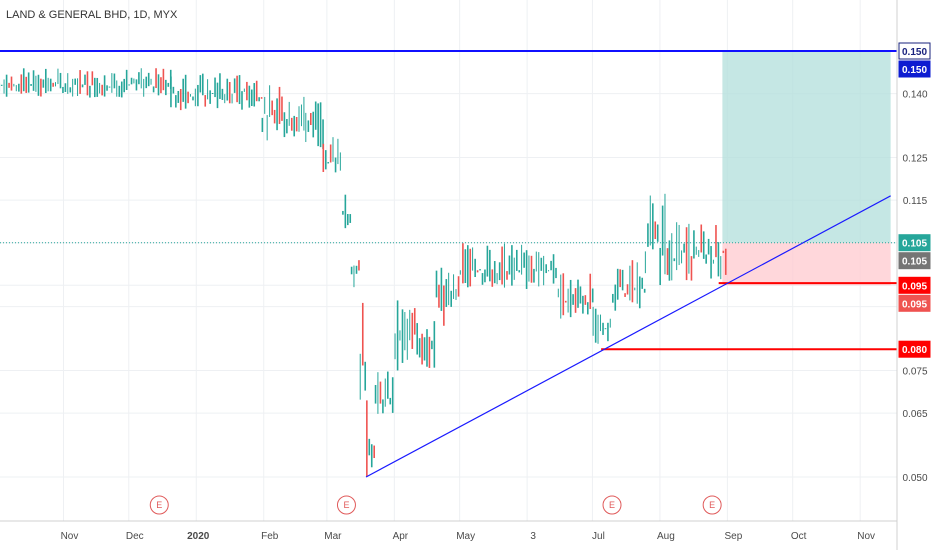 Image resolution: width=932 pixels, height=550 pixels. What do you see at coordinates (914, 95) in the screenshot?
I see `price-tick-label: 0.140` at bounding box center [914, 95].